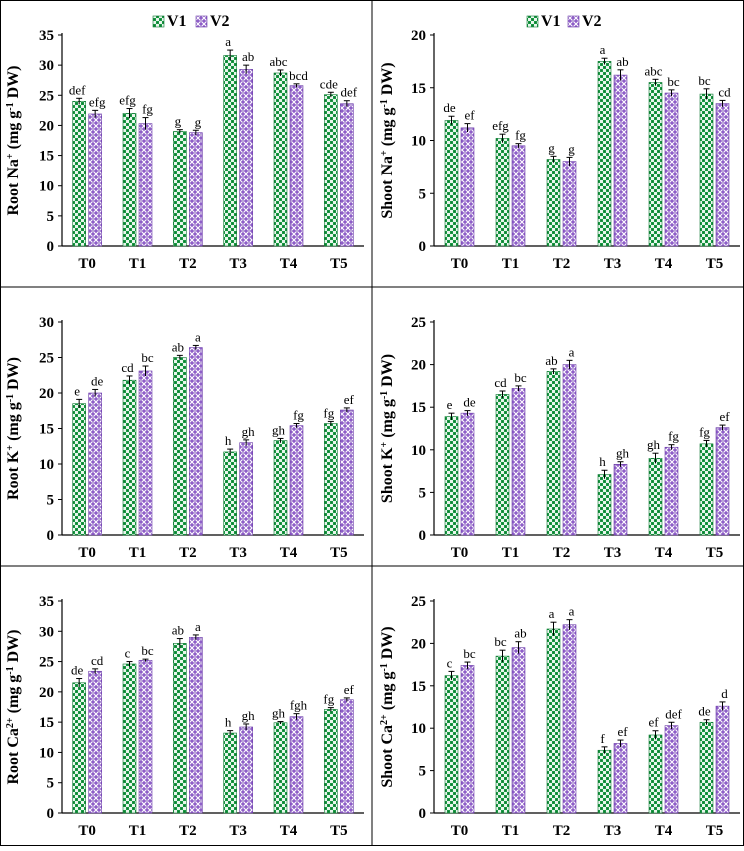 The image size is (744, 851). Describe the element at coordinates (715, 831) in the screenshot. I see `x-tick-label: T5` at that location.